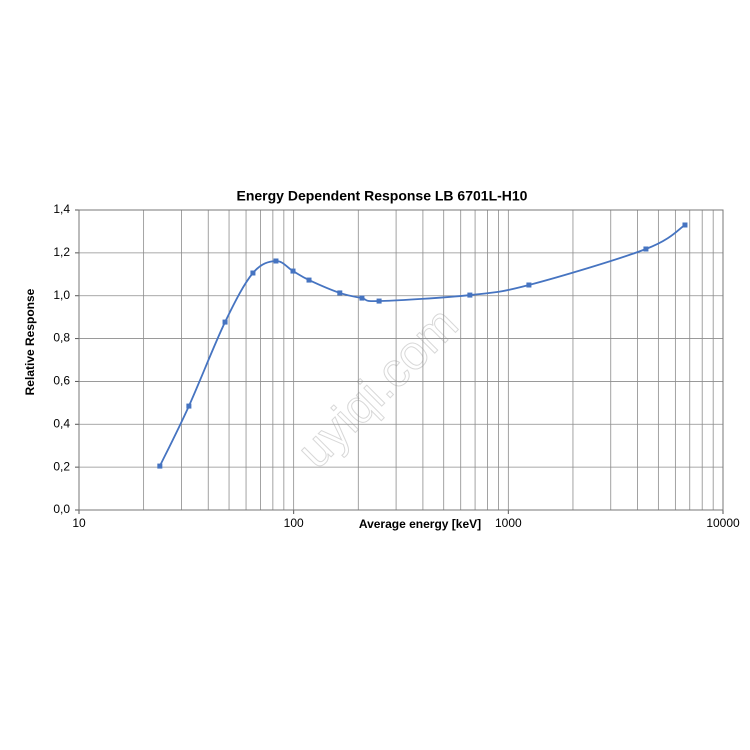 The height and width of the screenshot is (750, 750). What do you see at coordinates (61, 466) in the screenshot?
I see `y-tick-label: 0,2` at bounding box center [61, 466].